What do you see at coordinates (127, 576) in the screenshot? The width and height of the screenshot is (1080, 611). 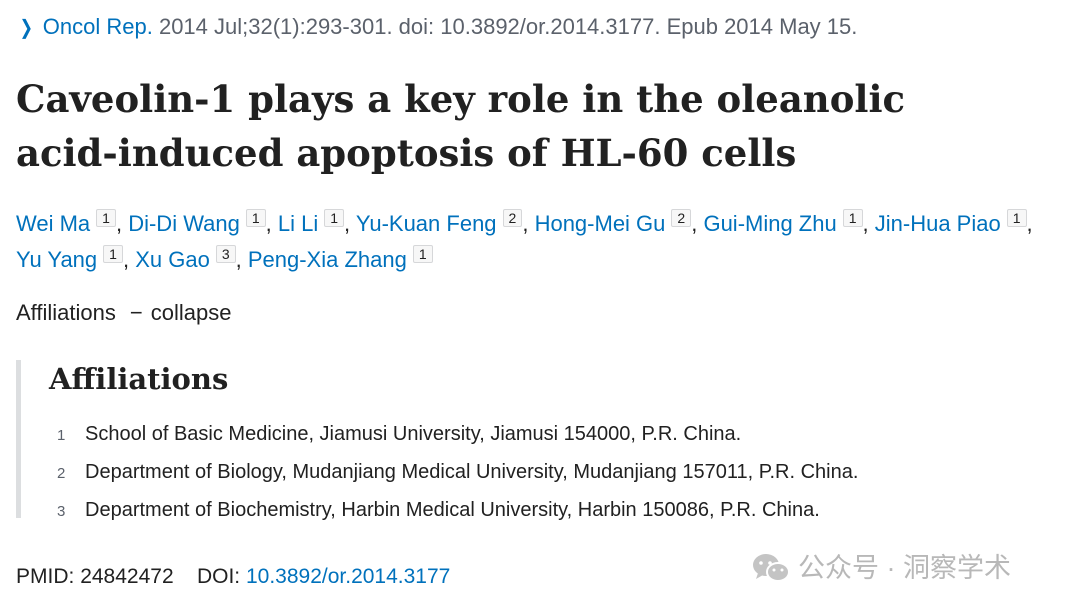 I see `pmid-value: 24842472` at bounding box center [127, 576].